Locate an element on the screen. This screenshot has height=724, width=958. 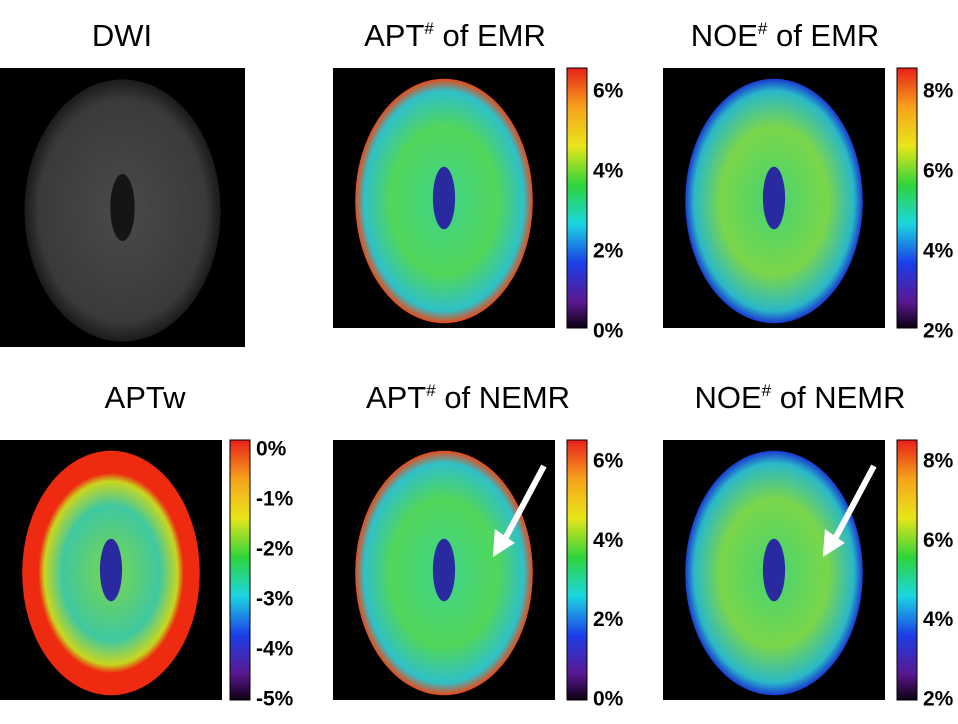
colorbar-tick-label: -2% is located at coordinates (275, 549).